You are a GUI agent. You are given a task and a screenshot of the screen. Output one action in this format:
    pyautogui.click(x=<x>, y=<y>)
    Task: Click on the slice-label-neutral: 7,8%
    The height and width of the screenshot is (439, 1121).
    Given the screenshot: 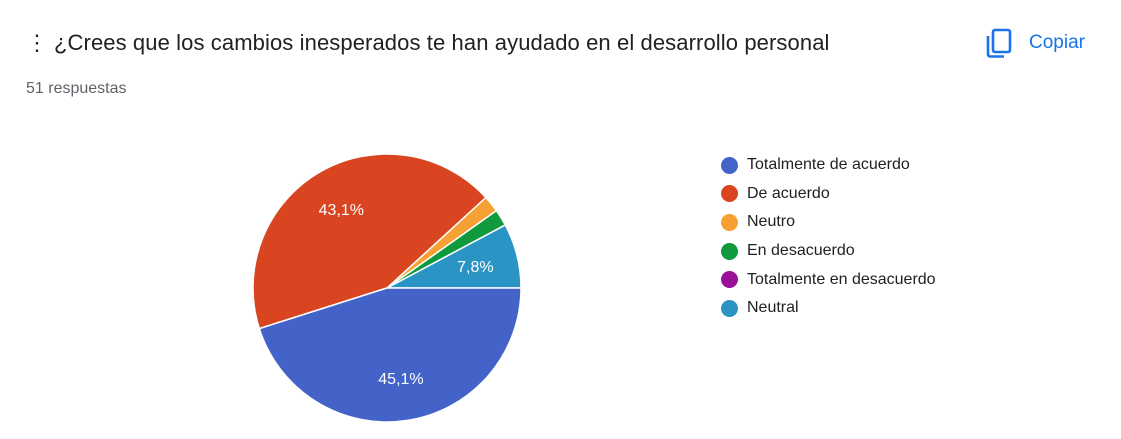 What is the action you would take?
    pyautogui.click(x=475, y=267)
    